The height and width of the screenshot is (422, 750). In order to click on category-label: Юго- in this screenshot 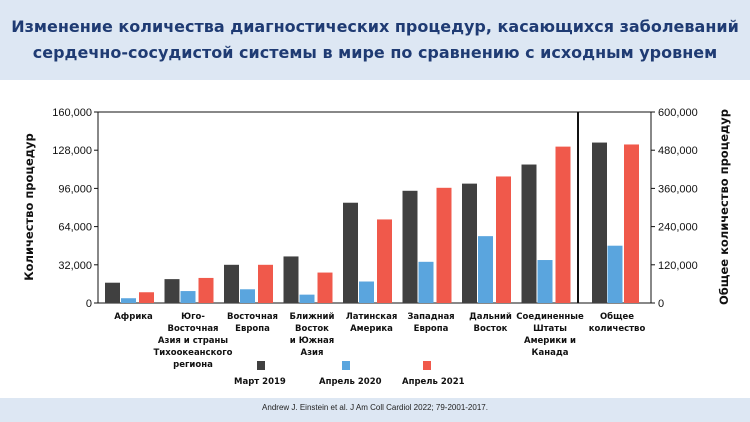, I will do `click(193, 317)`.